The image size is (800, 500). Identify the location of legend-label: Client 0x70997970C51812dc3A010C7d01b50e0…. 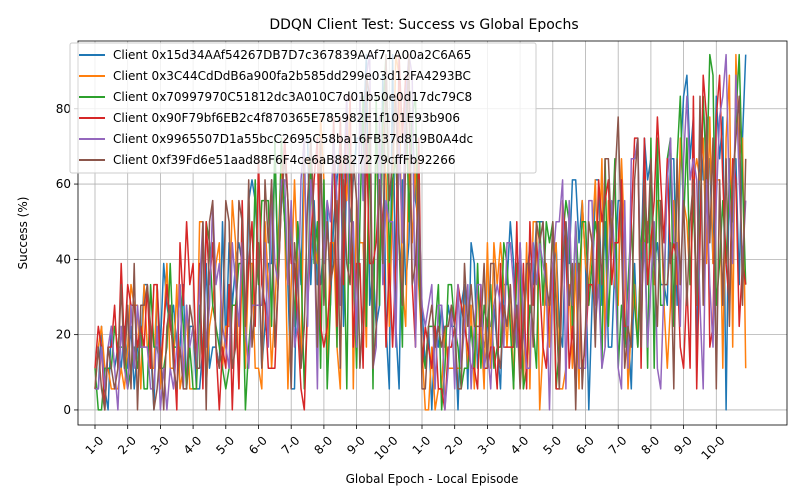
(292, 97).